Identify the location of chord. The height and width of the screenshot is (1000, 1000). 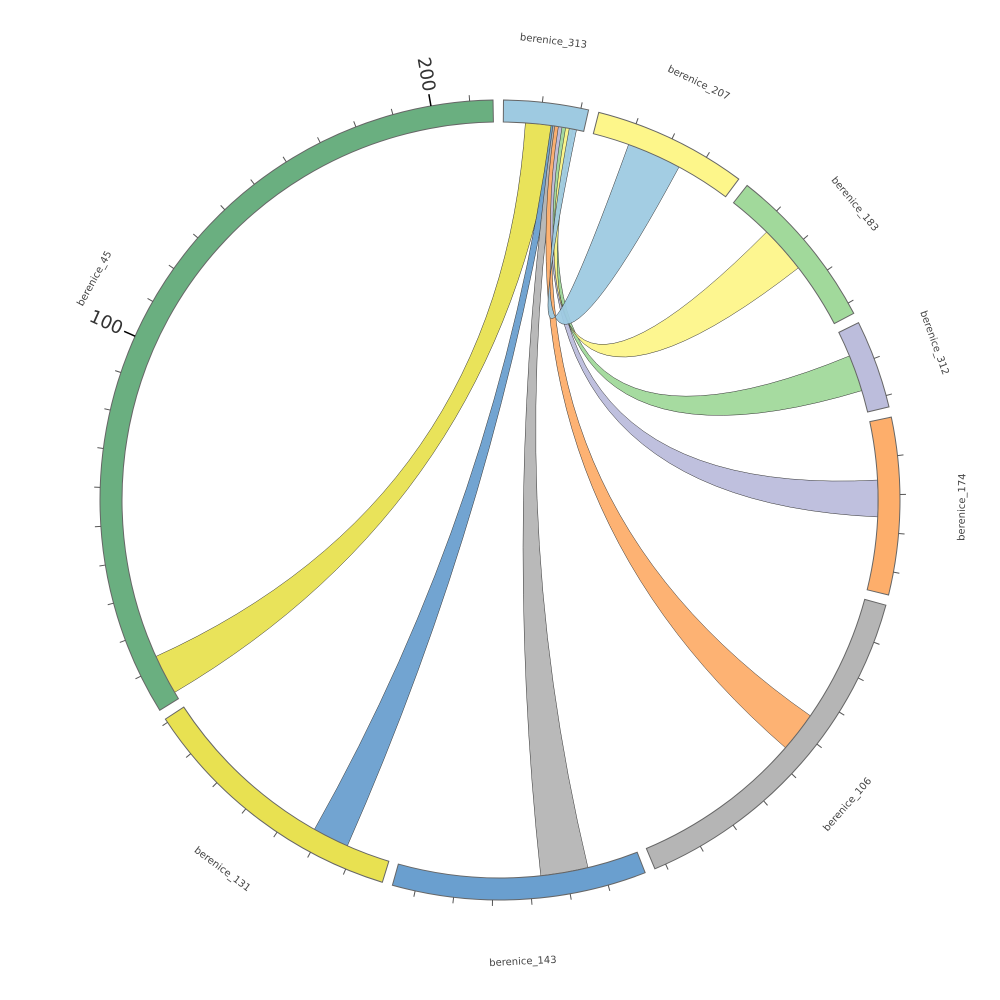
(613, 226).